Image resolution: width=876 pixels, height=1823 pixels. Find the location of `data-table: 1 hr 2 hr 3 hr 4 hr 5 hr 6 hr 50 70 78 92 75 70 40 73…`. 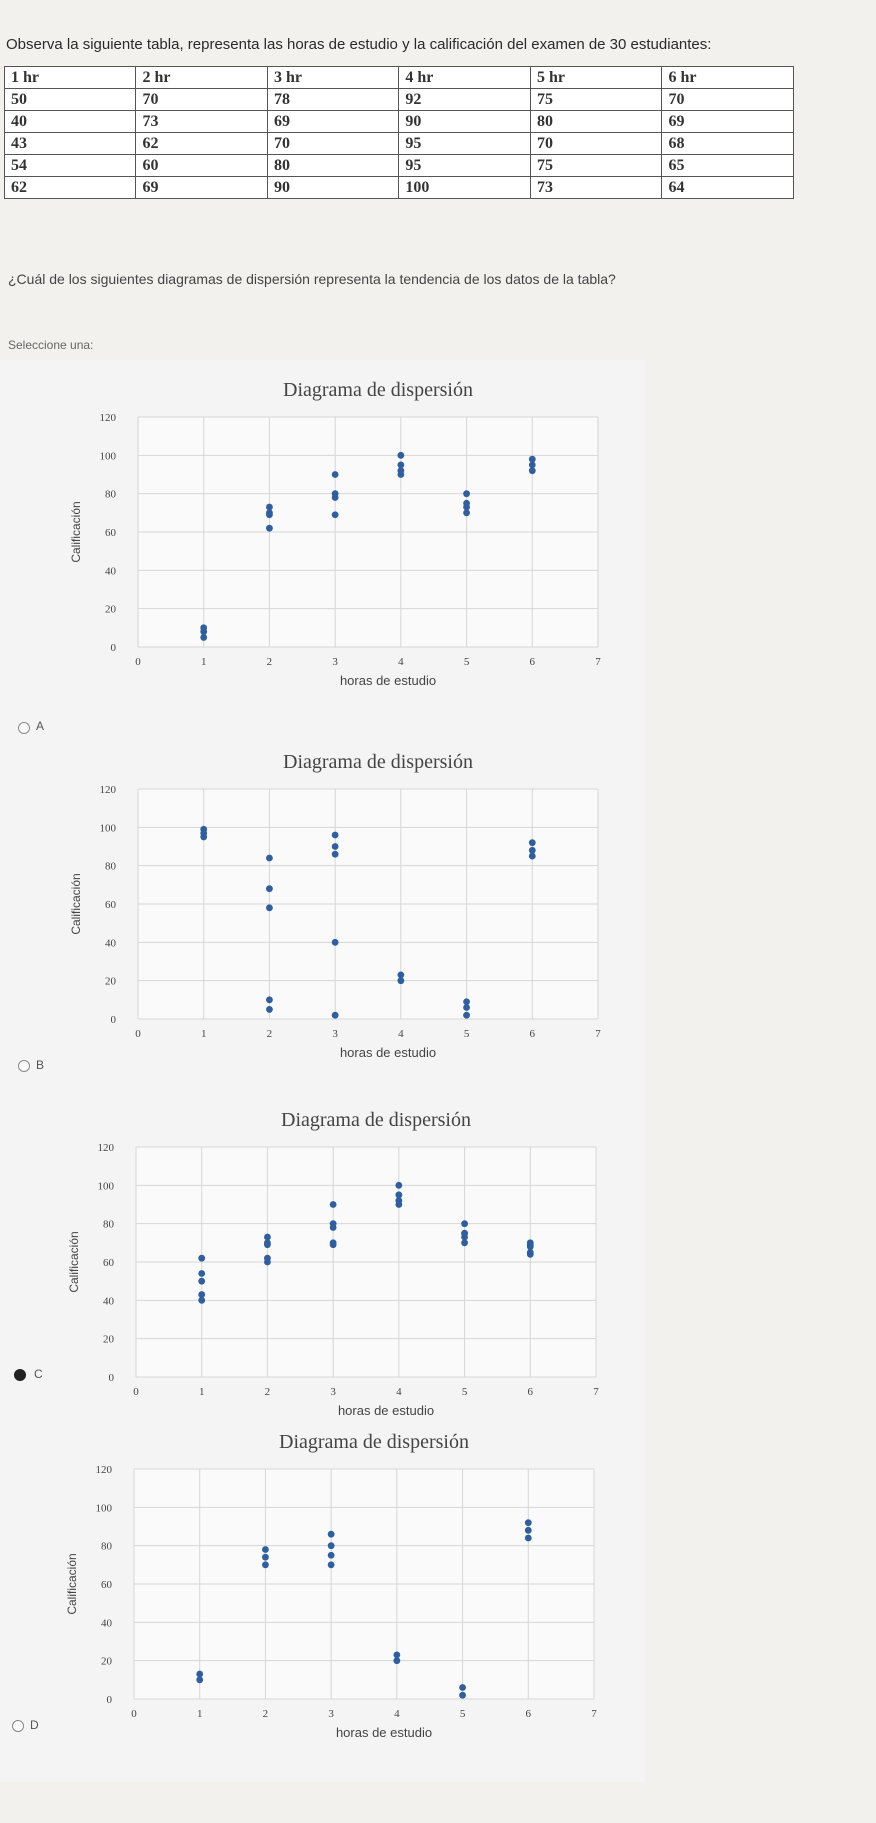

data-table: 1 hr 2 hr 3 hr 4 hr 5 hr 6 hr 50 70 78 92 75 70 40 73… is located at coordinates (398, 132).